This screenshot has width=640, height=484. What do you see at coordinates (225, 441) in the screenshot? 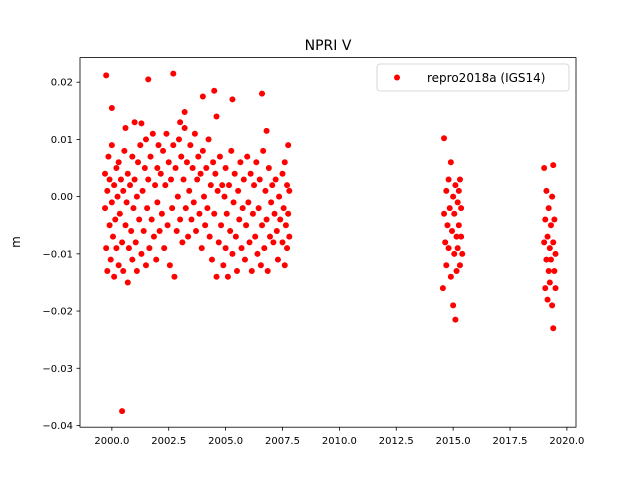
I see `x-tick-label: 2005.0` at bounding box center [225, 441].